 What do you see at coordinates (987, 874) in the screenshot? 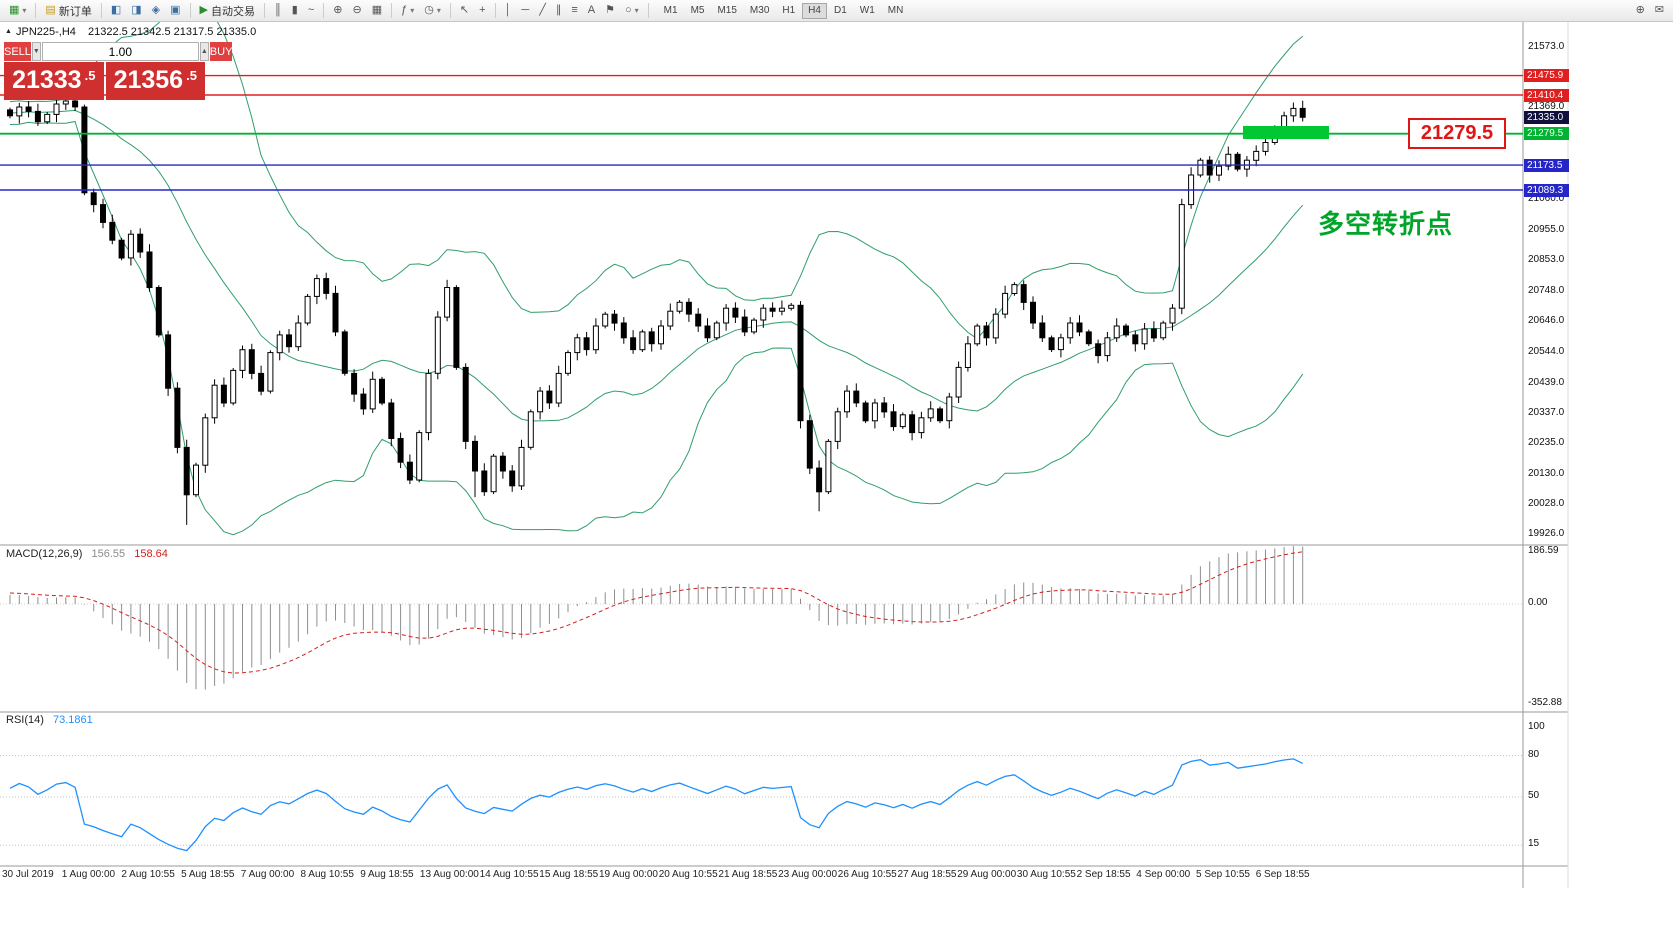
I see `time-axis-label: 29 Aug 00:00` at bounding box center [987, 874].